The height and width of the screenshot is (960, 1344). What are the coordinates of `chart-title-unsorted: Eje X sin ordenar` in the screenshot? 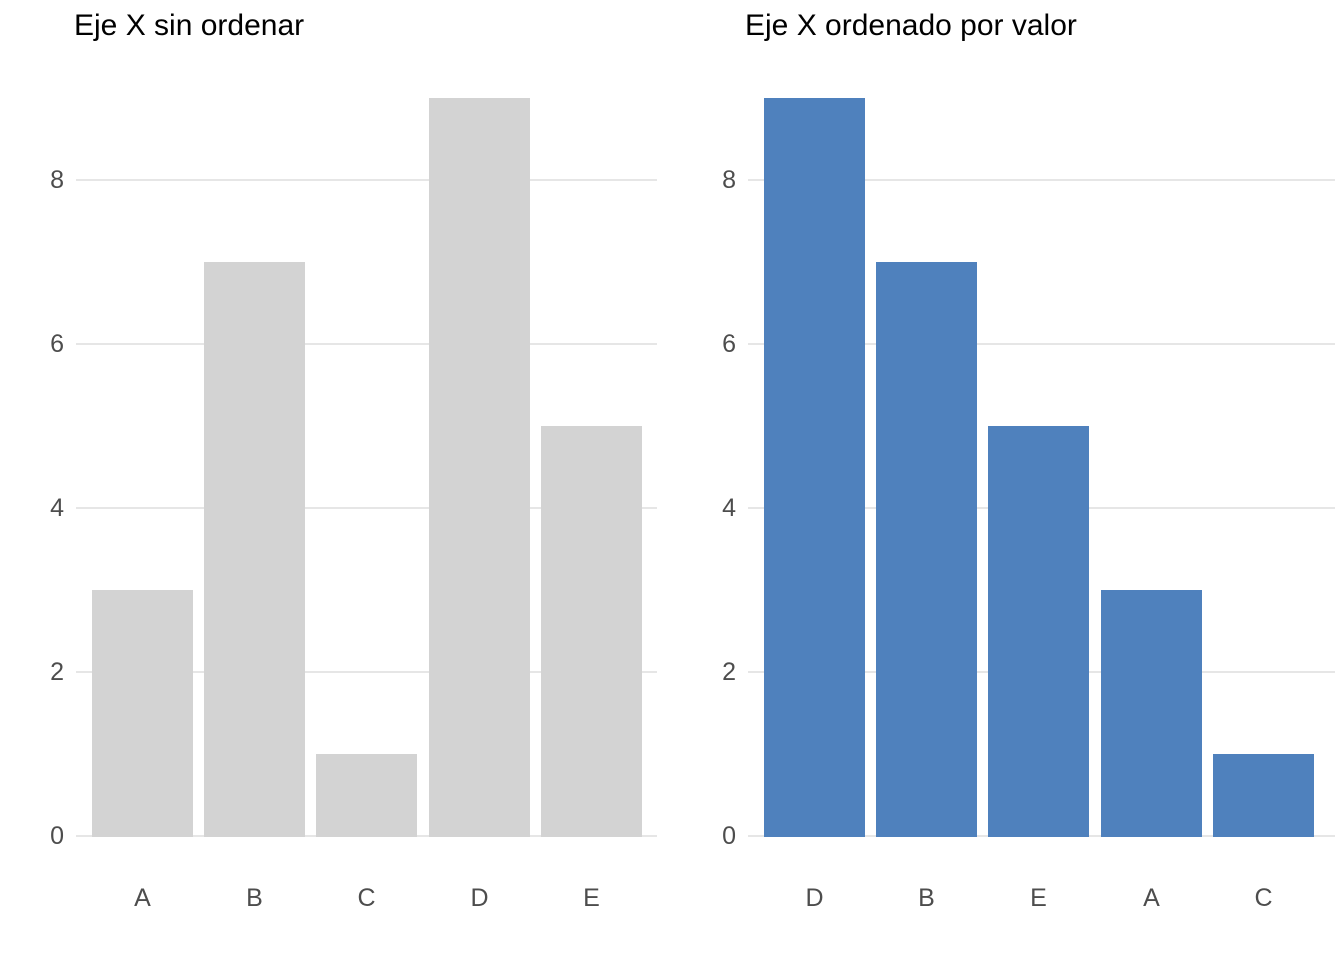 It's located at (189, 25).